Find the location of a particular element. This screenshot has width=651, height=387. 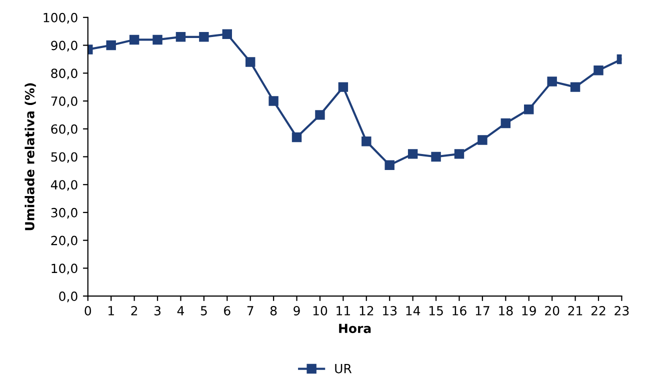

x-tick-label: 19 is located at coordinates (529, 311).